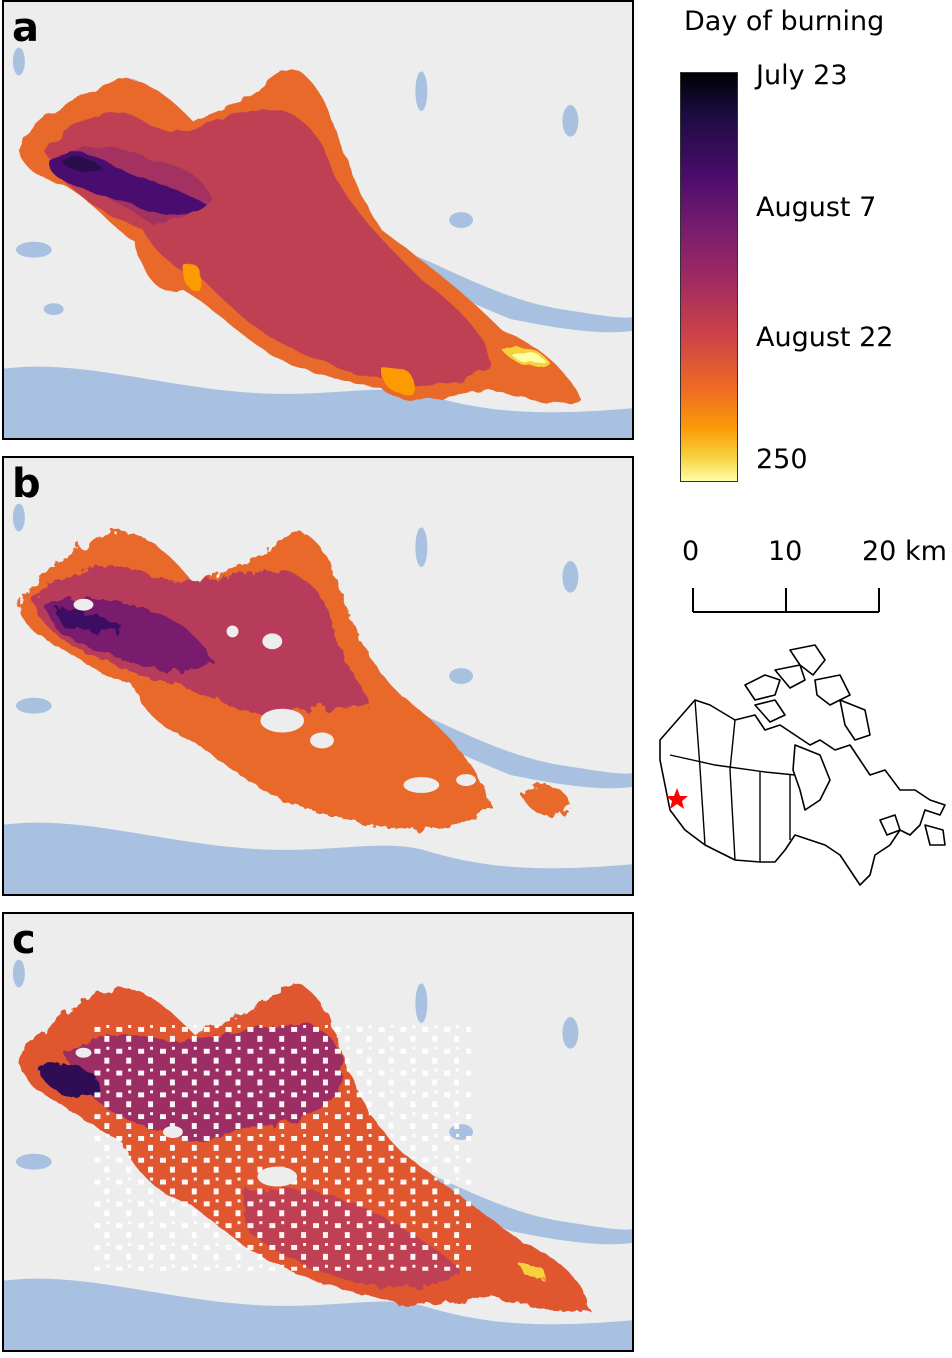  What do you see at coordinates (709, 277) in the screenshot?
I see `colorbar` at bounding box center [709, 277].